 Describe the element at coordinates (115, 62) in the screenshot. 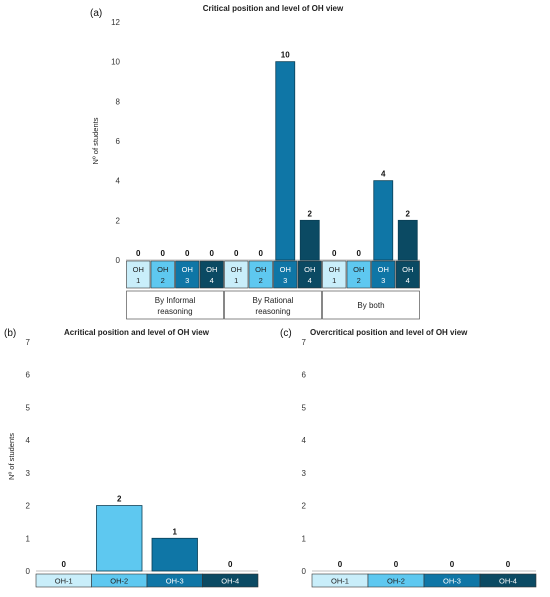

I see `y-tick-label: 10` at that location.